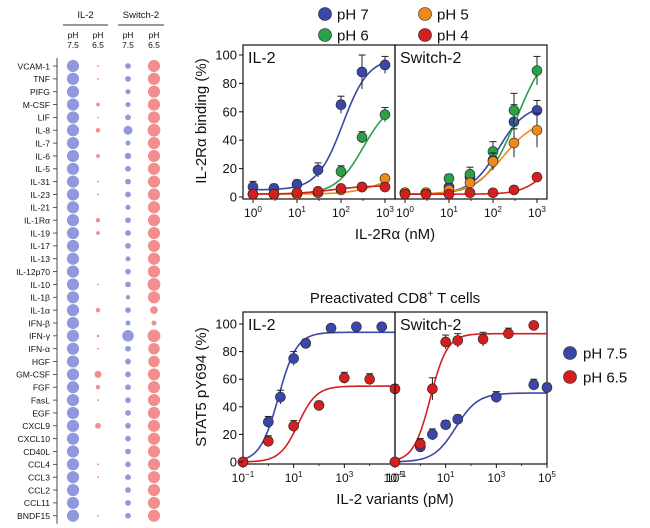 The image size is (650, 528). Describe the element at coordinates (395, 477) in the screenshot. I see `x-tick-label: 10⁵` at that location.